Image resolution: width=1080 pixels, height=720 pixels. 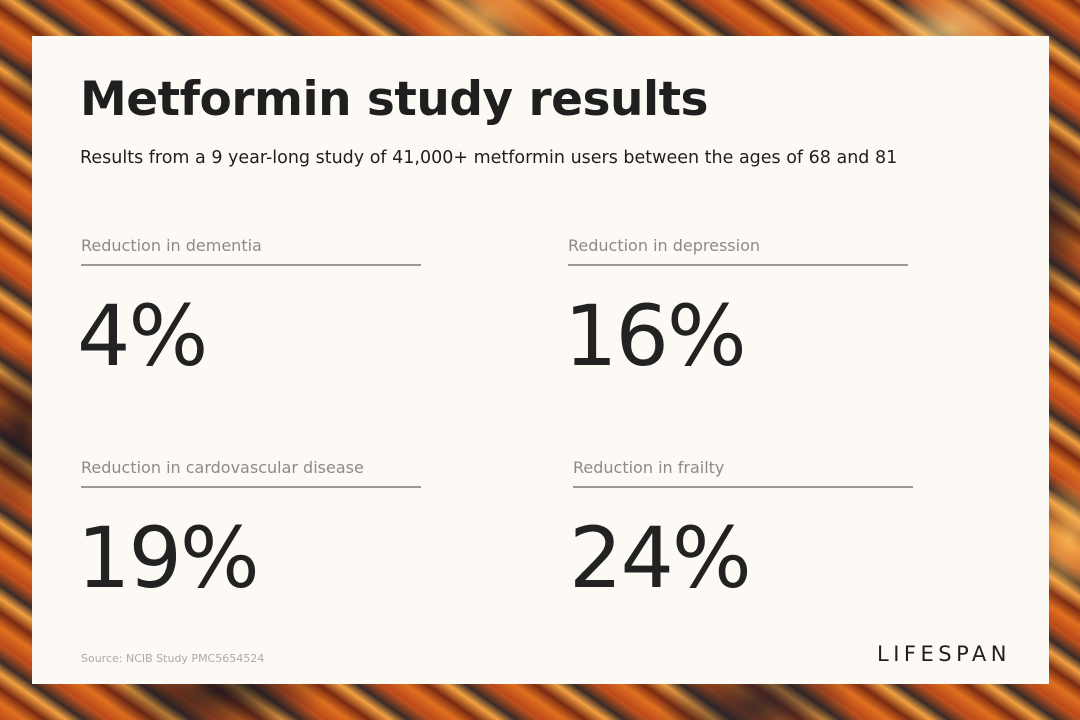 I want to click on source-citation: Source: NCIB Study PMC5654524, so click(x=173, y=658).